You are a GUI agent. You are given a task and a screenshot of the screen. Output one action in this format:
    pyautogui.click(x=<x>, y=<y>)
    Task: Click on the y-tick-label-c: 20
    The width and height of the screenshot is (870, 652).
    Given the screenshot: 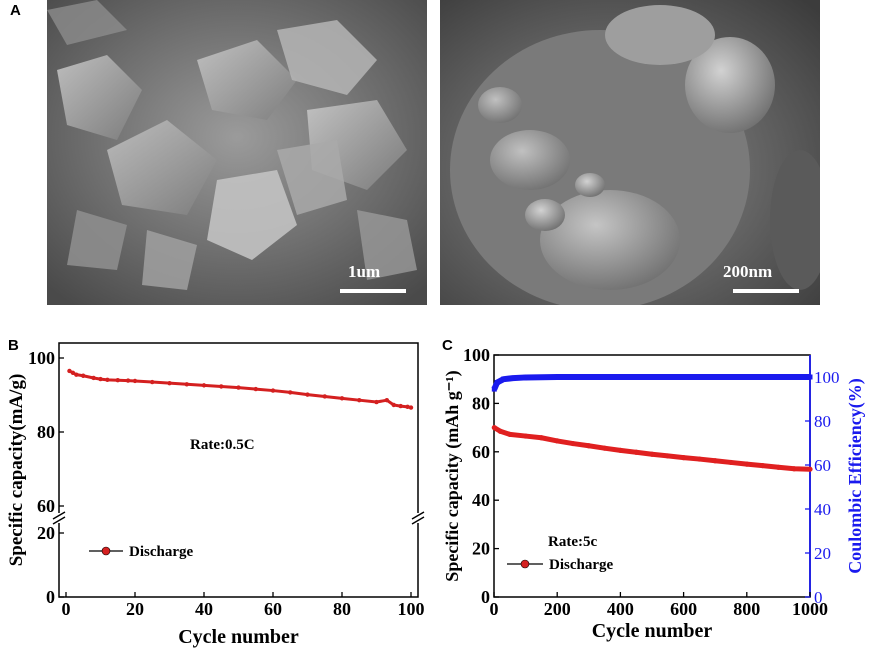 What is the action you would take?
    pyautogui.click(x=481, y=549)
    